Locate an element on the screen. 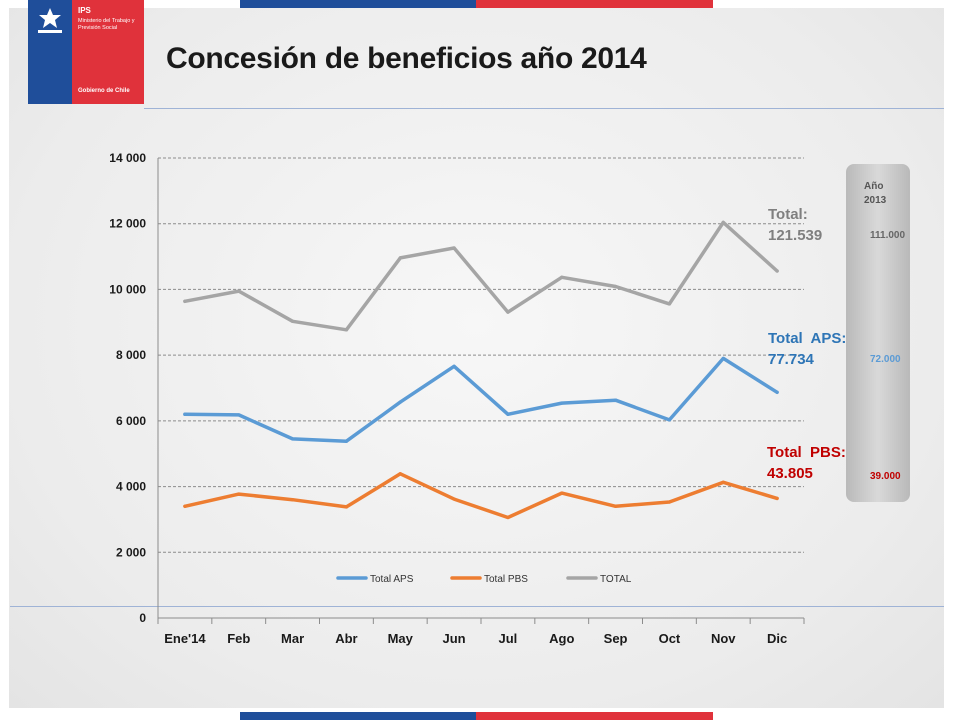 This screenshot has width=960, height=720. total-annotation-label: Total: is located at coordinates (788, 214).